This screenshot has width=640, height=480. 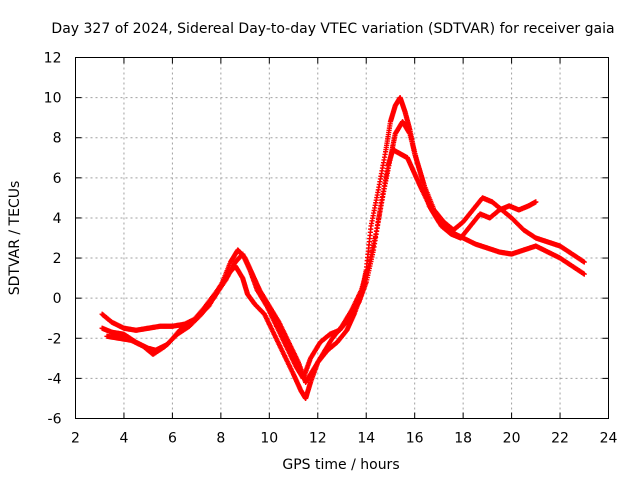 What do you see at coordinates (344, 439) in the screenshot?
I see `x-tick-labels: 2 4 6 8 10 12 14 16 18 20 22 24` at bounding box center [344, 439].